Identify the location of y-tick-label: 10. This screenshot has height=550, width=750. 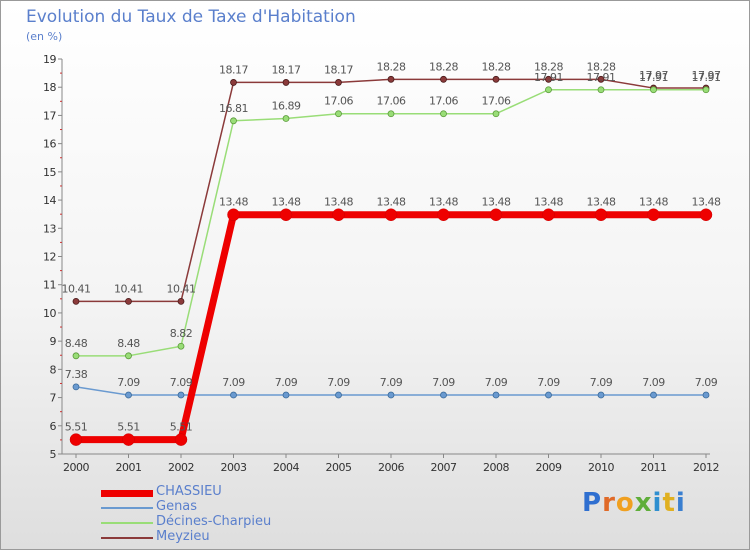
(49, 313).